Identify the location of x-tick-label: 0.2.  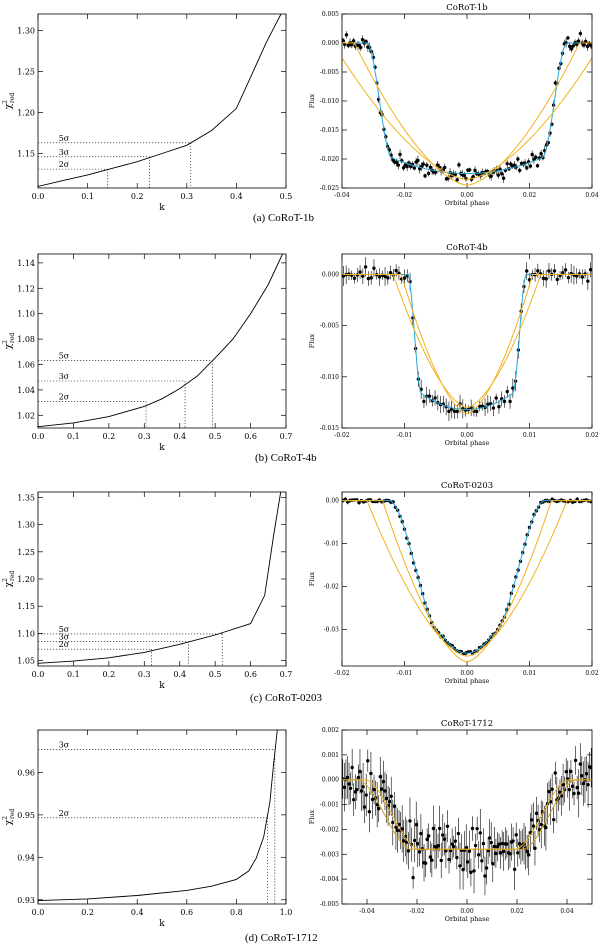
(108, 436).